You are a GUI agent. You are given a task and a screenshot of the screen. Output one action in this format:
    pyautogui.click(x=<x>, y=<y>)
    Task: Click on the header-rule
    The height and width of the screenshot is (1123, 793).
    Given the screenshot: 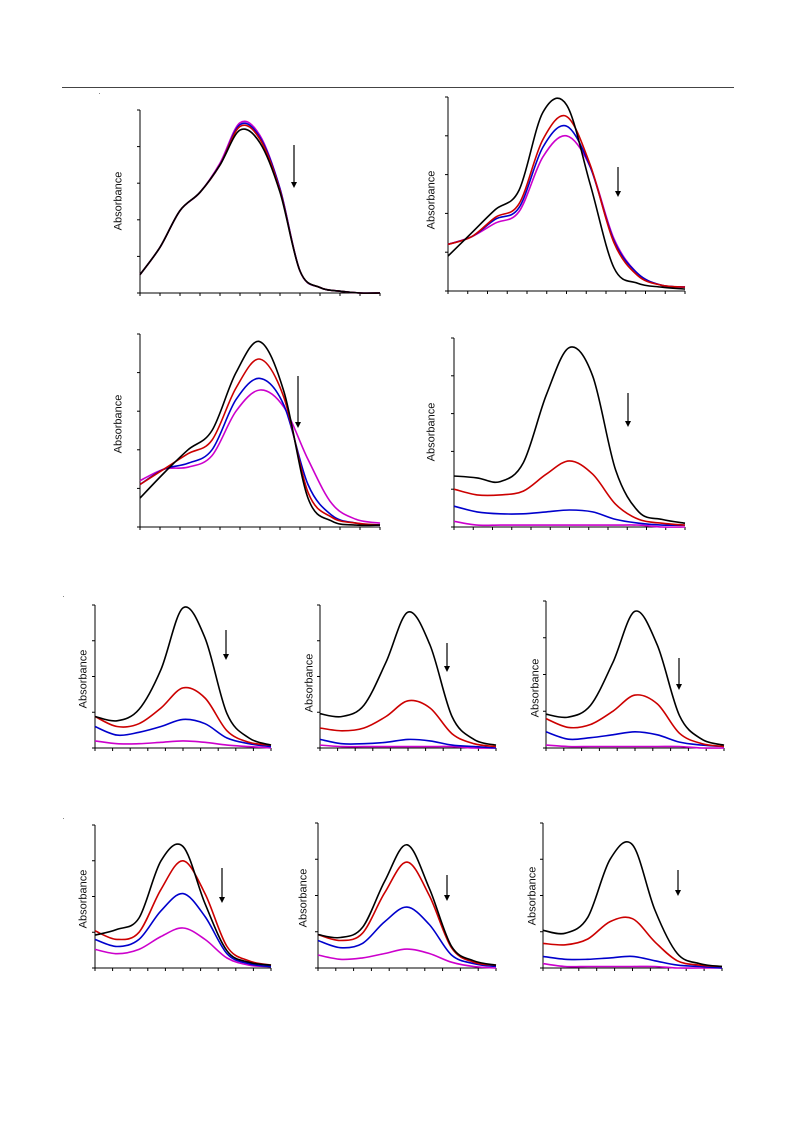 What is the action you would take?
    pyautogui.click(x=398, y=87)
    